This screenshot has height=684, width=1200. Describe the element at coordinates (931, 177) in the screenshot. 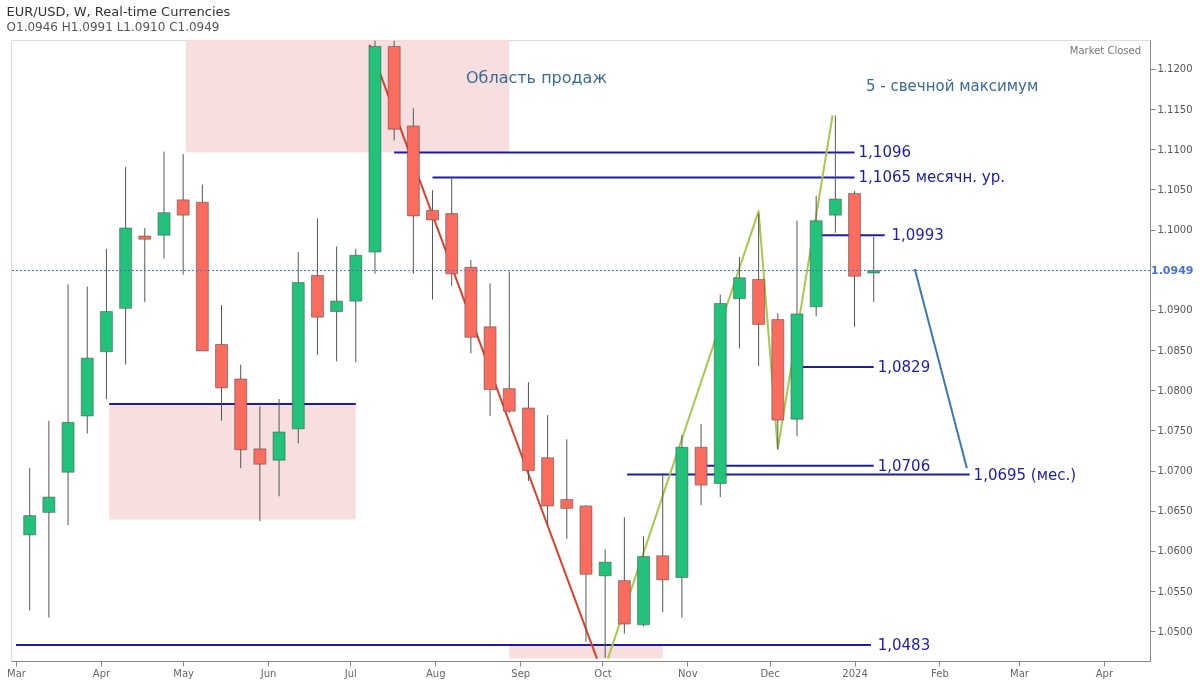

I see `annotation: 1,1065 месячн. ур.` at that location.